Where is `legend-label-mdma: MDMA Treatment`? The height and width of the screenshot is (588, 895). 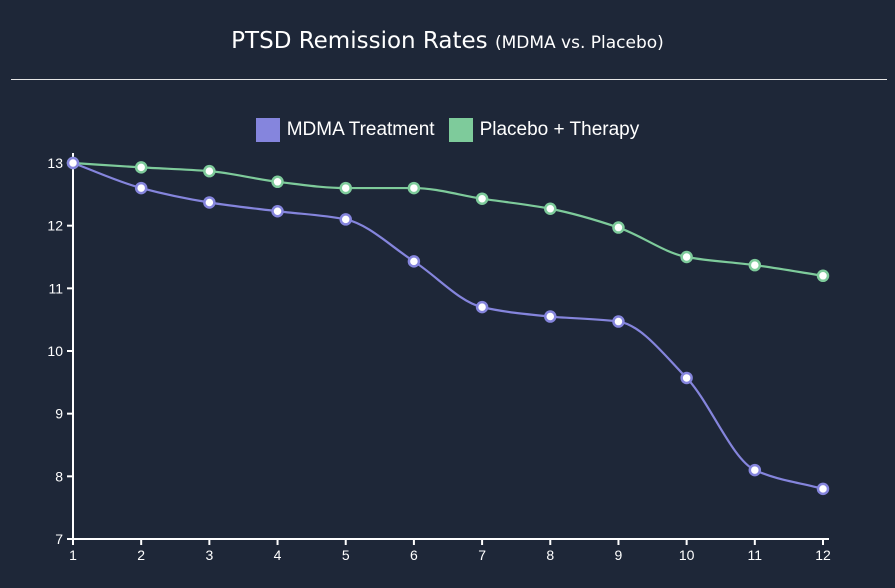 legend-label-mdma: MDMA Treatment is located at coordinates (360, 129).